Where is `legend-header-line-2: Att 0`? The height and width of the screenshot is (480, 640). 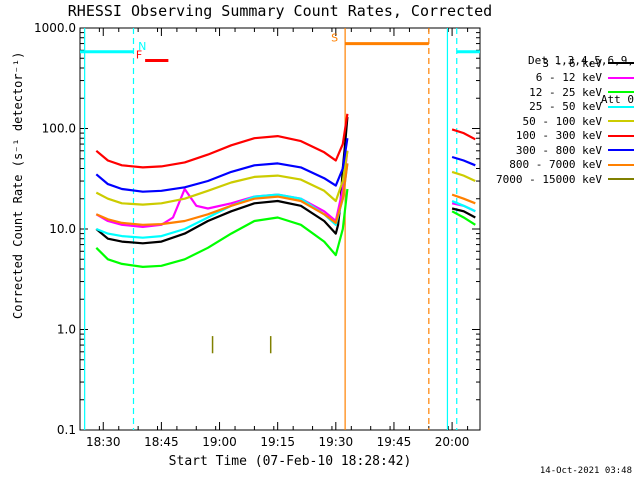 legend-header-line-2: Att 0 is located at coordinates (617, 99).